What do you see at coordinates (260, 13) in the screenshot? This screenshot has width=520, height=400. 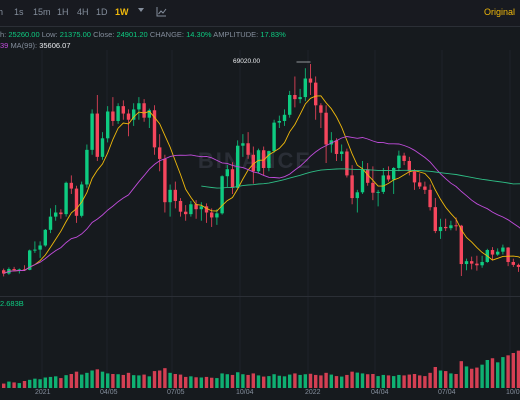 I see `toolbar: h 1s 15m 1H 4H 1D 1W Original` at bounding box center [260, 13].